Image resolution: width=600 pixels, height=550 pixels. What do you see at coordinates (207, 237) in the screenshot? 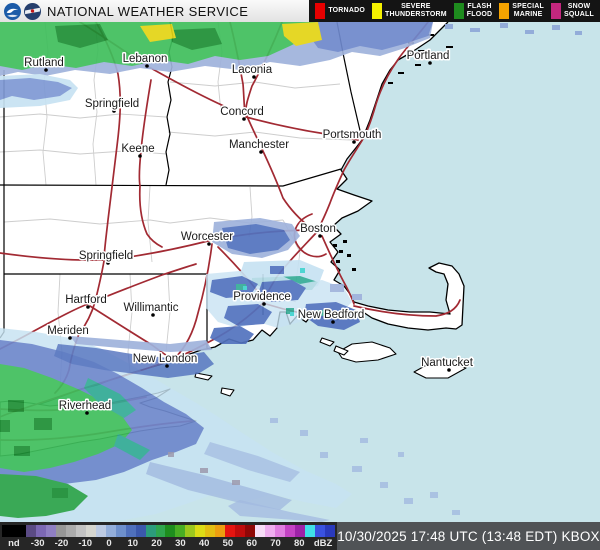
I see `city-label: Worcester` at bounding box center [207, 237].